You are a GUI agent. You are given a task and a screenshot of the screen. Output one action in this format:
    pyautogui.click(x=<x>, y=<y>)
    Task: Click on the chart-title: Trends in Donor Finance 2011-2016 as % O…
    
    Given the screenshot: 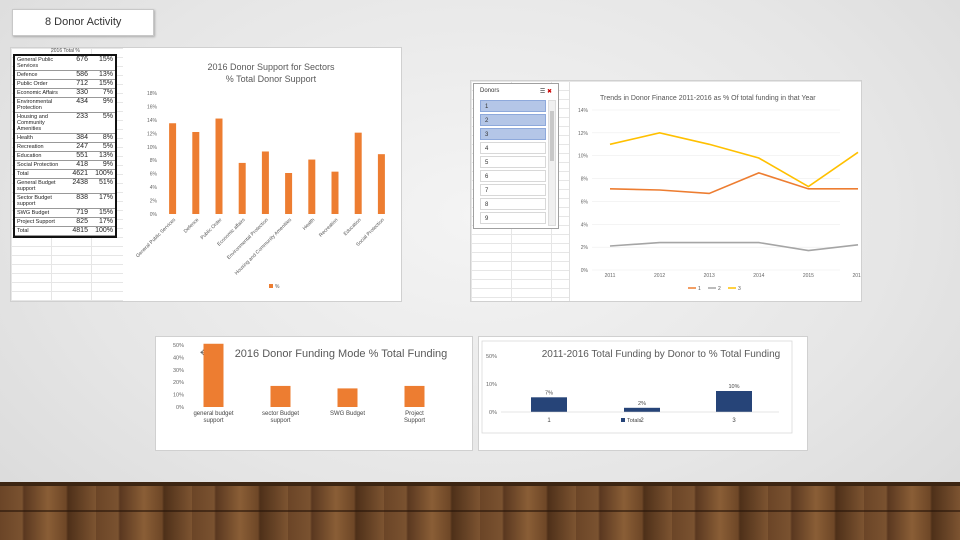 What is the action you would take?
    pyautogui.click(x=708, y=98)
    